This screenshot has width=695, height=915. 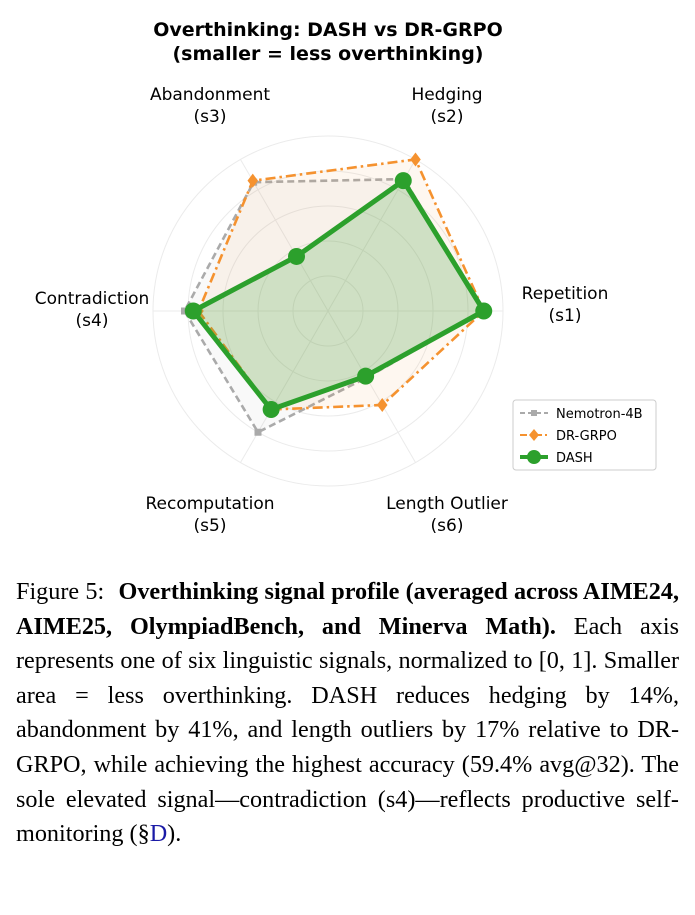 I want to click on axis-code-4: (s4), so click(x=92, y=321).